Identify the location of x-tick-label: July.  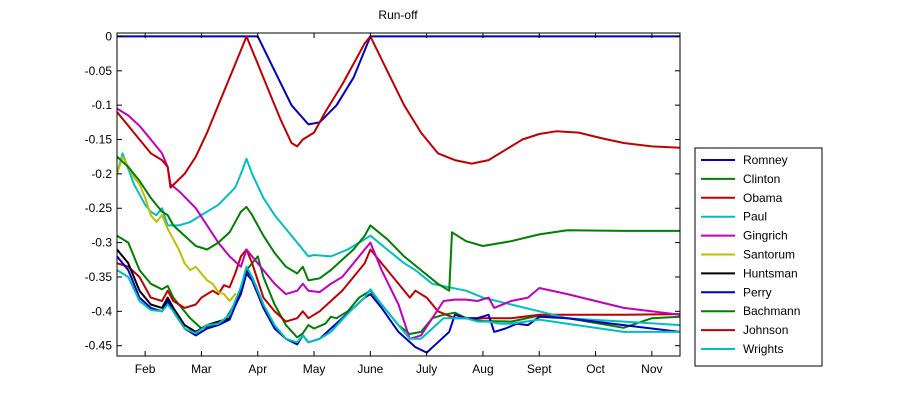
(426, 369).